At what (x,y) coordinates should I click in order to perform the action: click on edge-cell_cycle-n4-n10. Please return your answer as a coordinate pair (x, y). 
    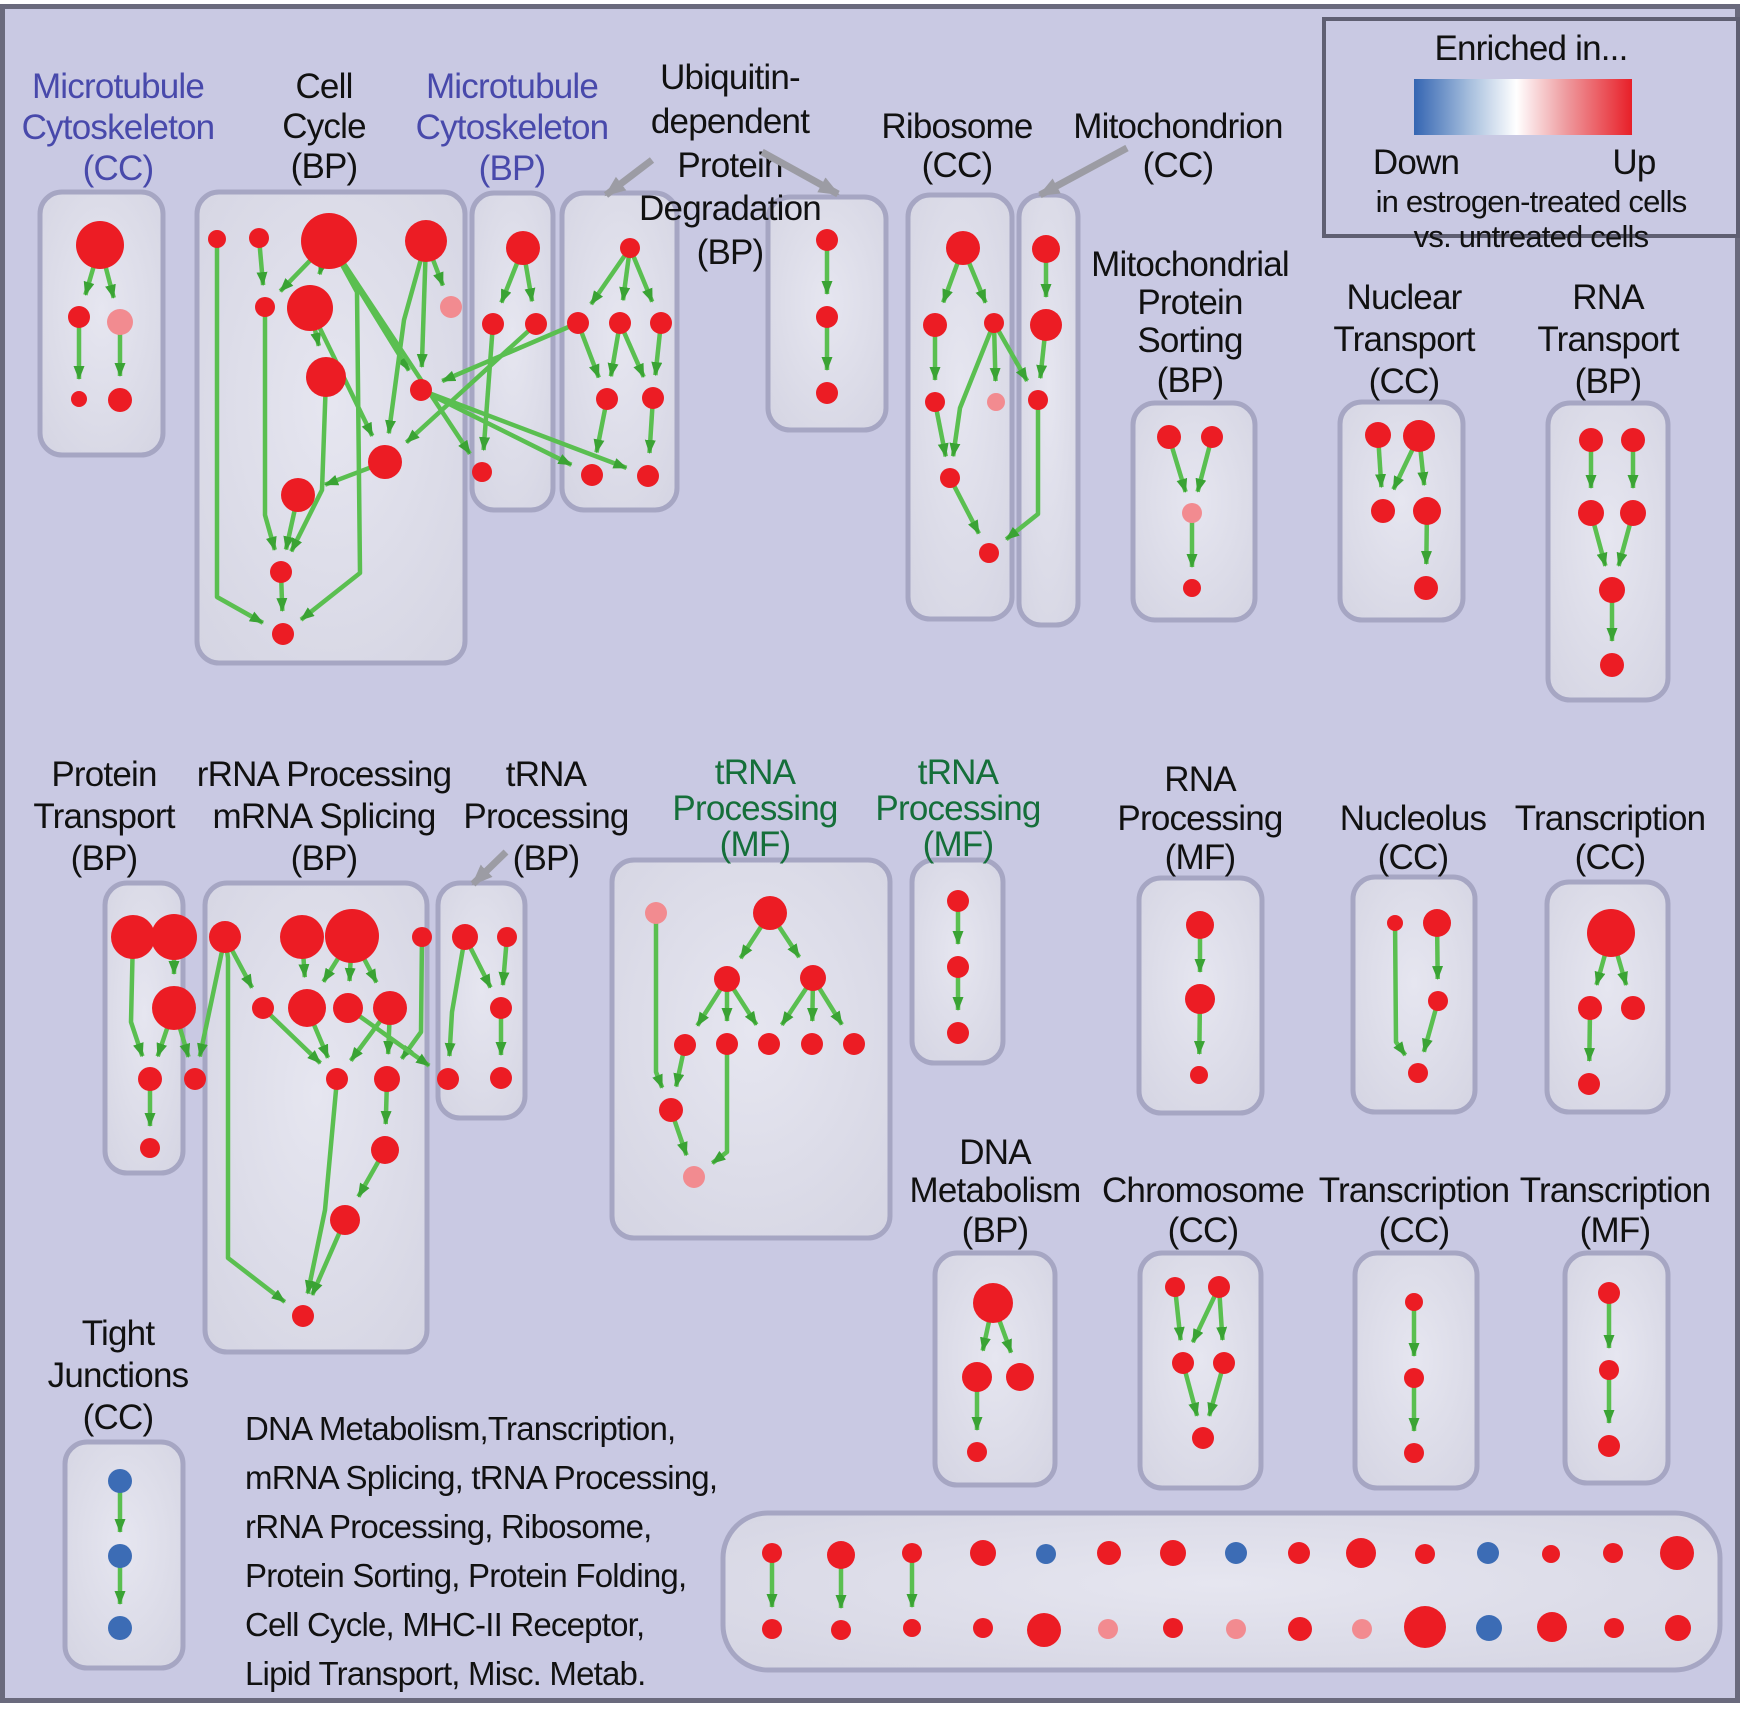
    Looking at the image, I should click on (404, 346).